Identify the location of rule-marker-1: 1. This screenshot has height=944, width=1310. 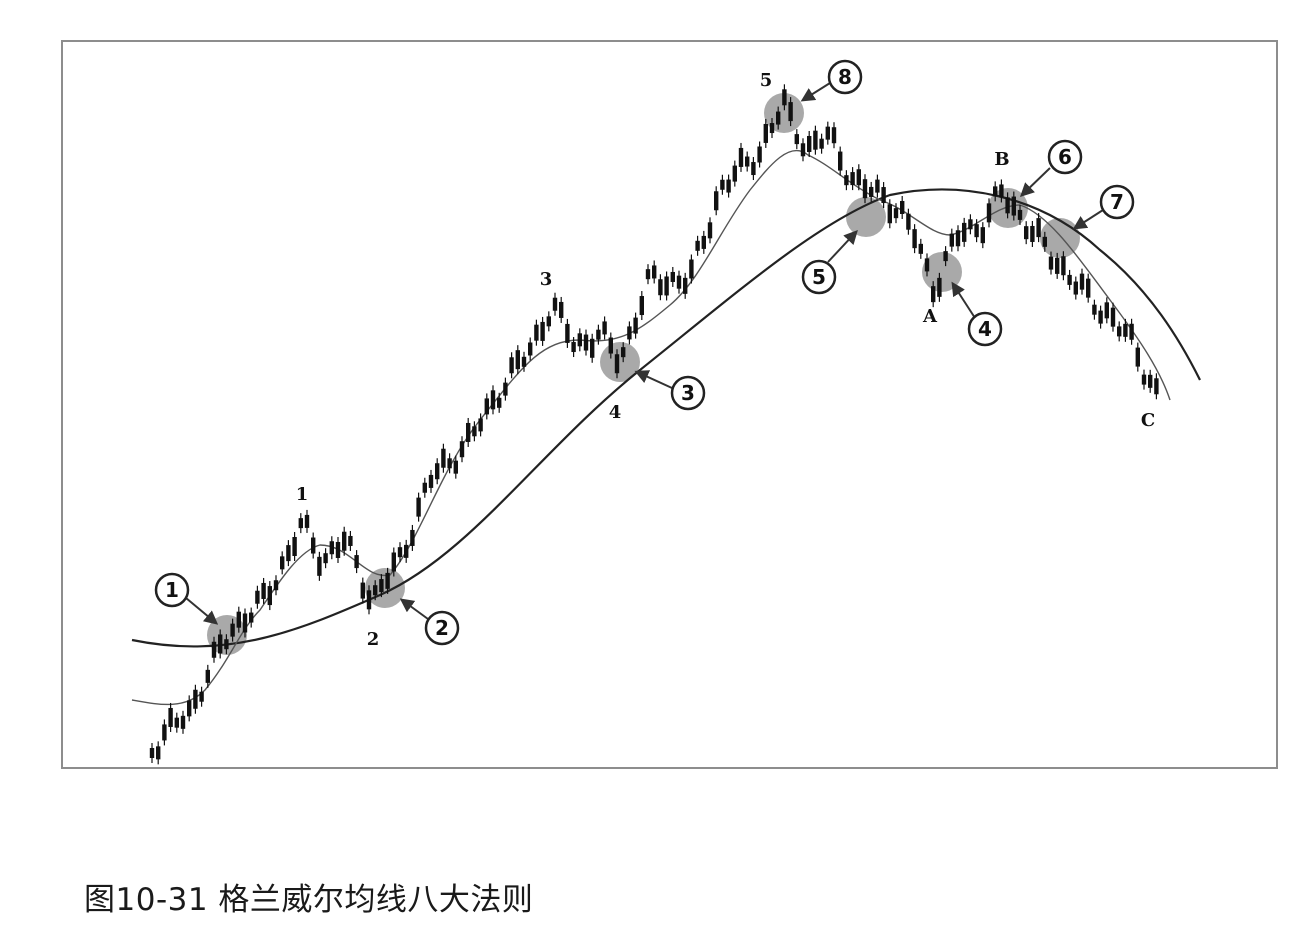
(172, 590).